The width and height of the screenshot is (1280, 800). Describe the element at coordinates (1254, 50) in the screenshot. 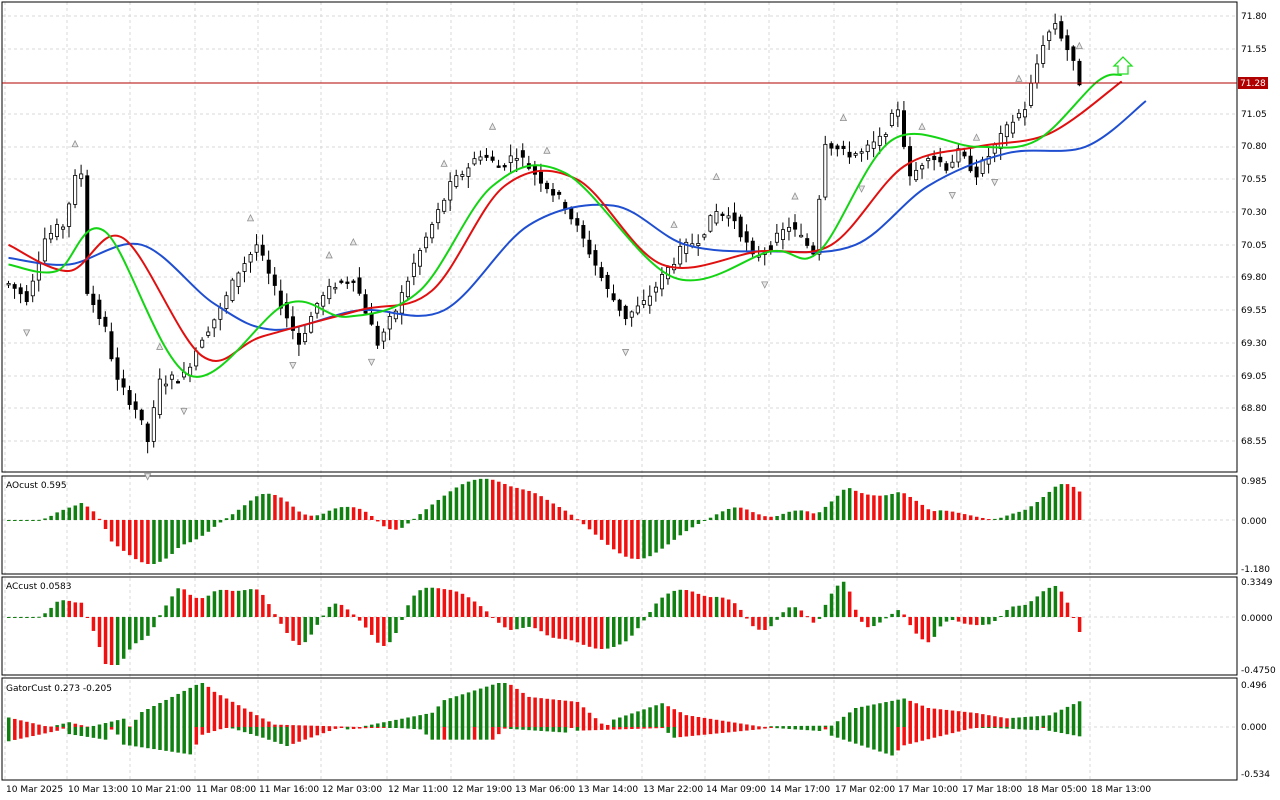

I see `price-tick: 71.55` at that location.